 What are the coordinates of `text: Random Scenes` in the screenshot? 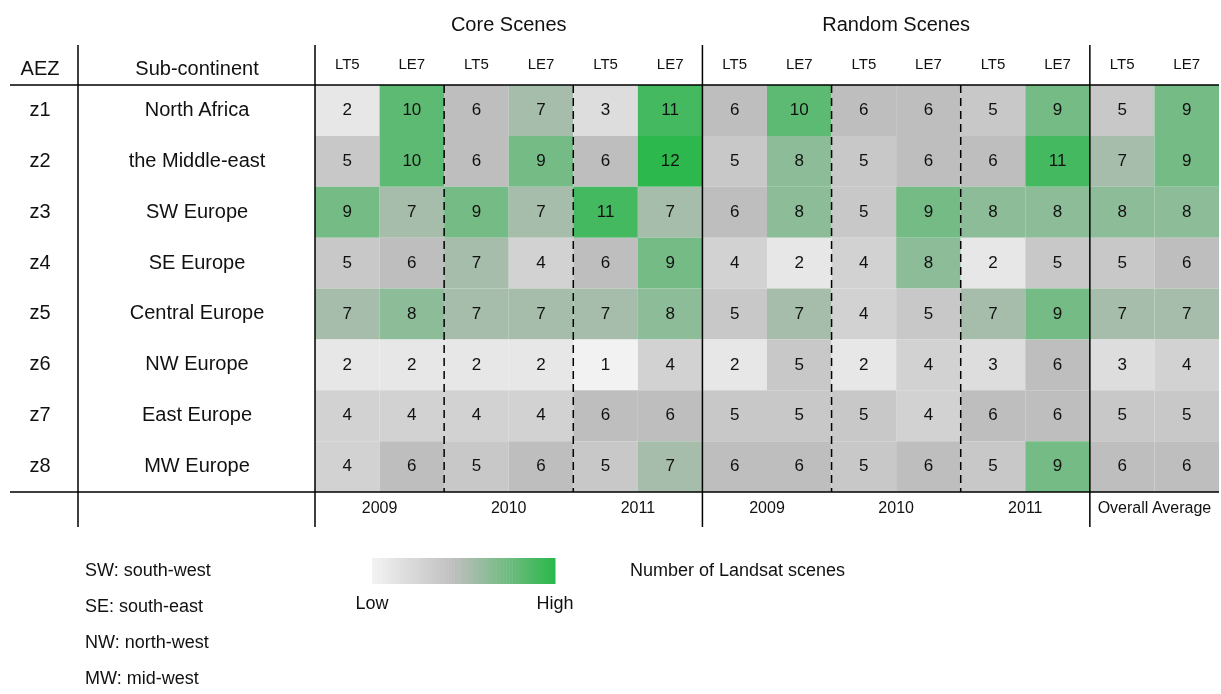 It's located at (896, 23).